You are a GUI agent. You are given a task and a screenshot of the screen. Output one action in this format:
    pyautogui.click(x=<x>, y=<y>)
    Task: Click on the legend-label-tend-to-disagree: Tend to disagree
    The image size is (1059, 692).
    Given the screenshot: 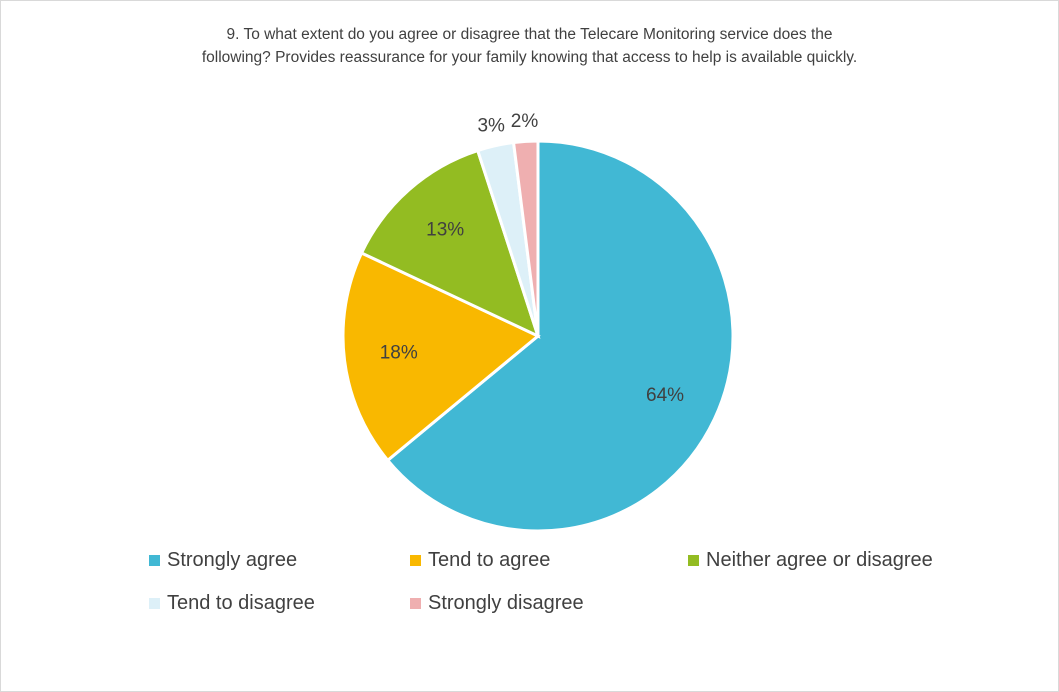 What is the action you would take?
    pyautogui.click(x=241, y=603)
    